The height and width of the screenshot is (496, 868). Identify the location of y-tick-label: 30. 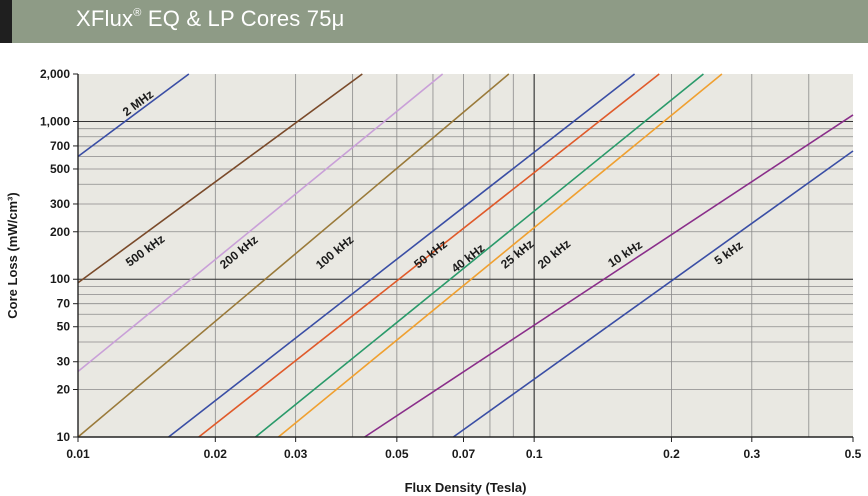
(64, 362).